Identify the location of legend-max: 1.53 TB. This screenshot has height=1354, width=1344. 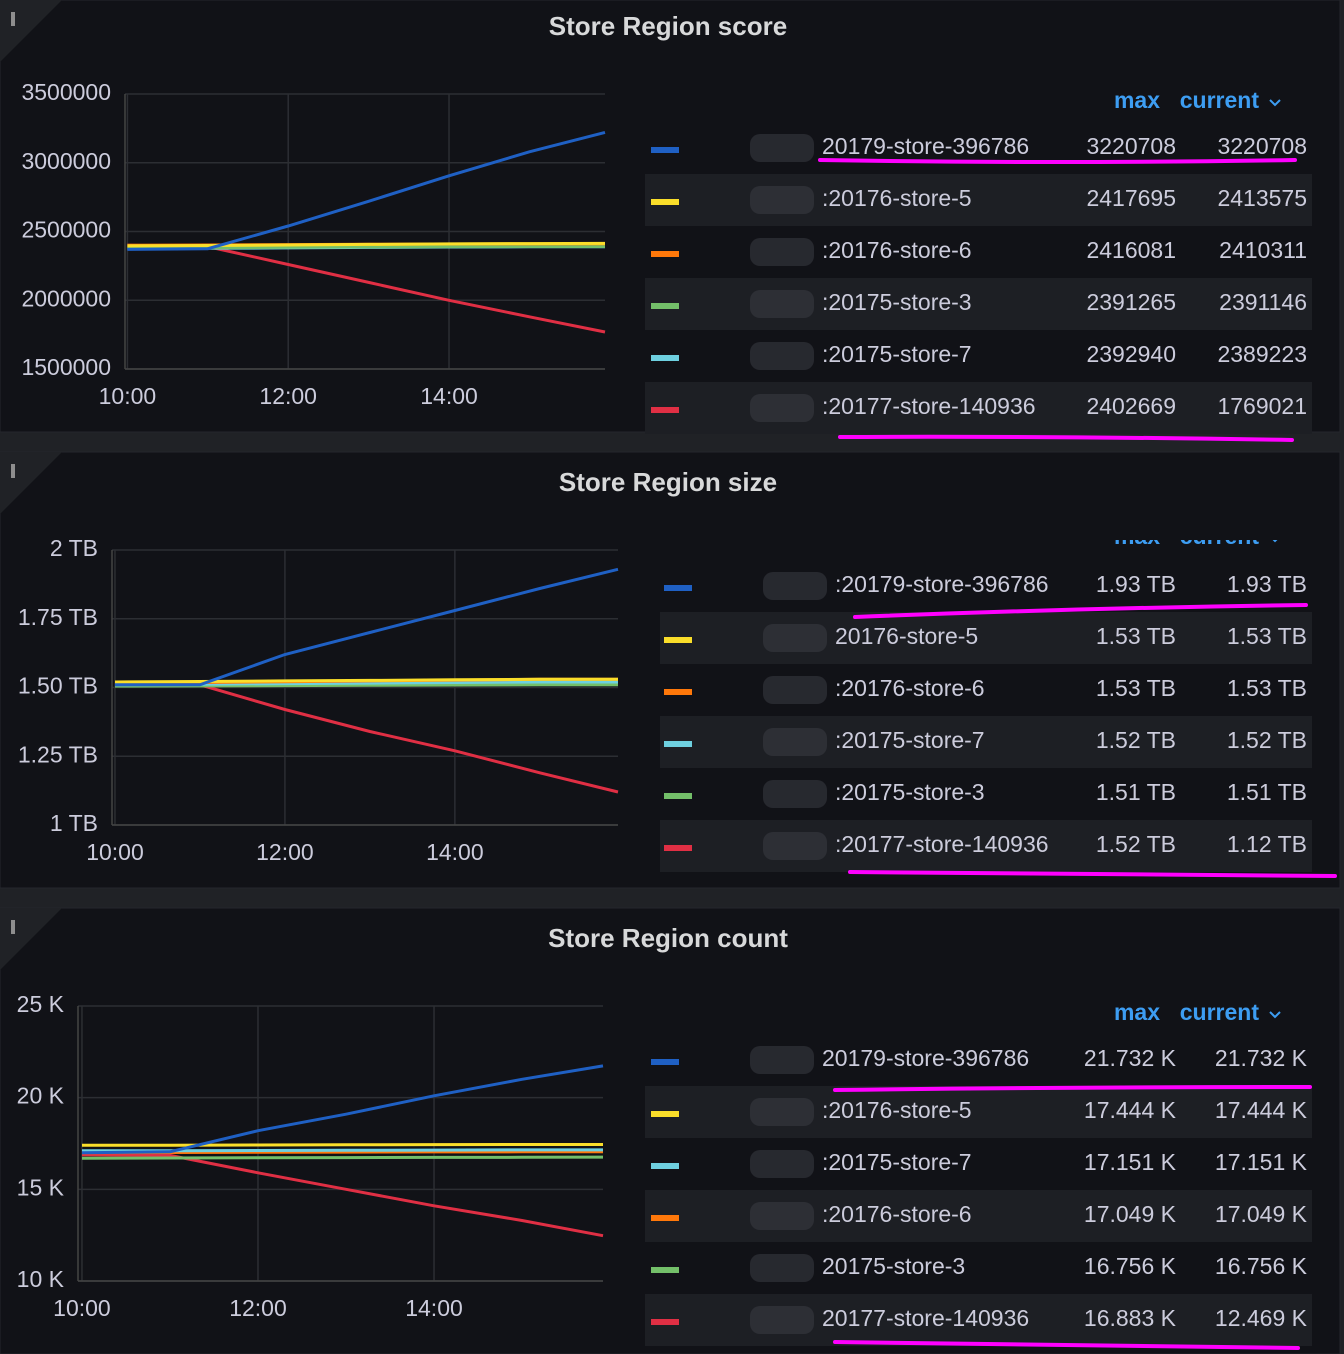
(1136, 688).